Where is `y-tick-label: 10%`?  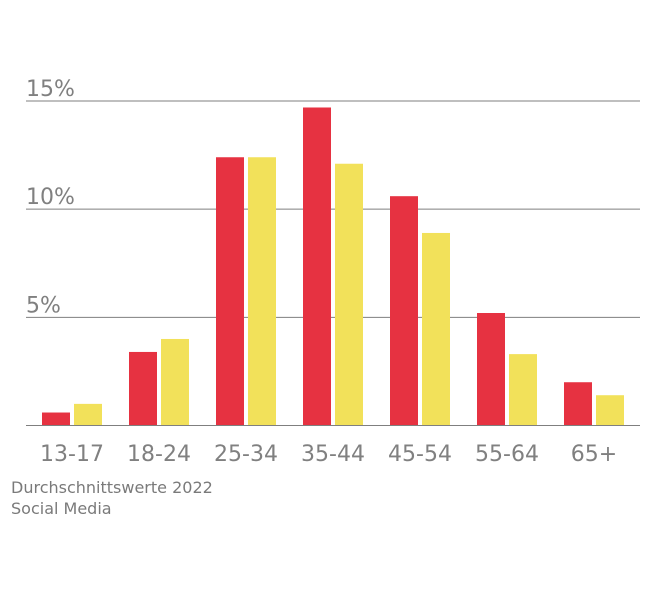 y-tick-label: 10% is located at coordinates (50, 197).